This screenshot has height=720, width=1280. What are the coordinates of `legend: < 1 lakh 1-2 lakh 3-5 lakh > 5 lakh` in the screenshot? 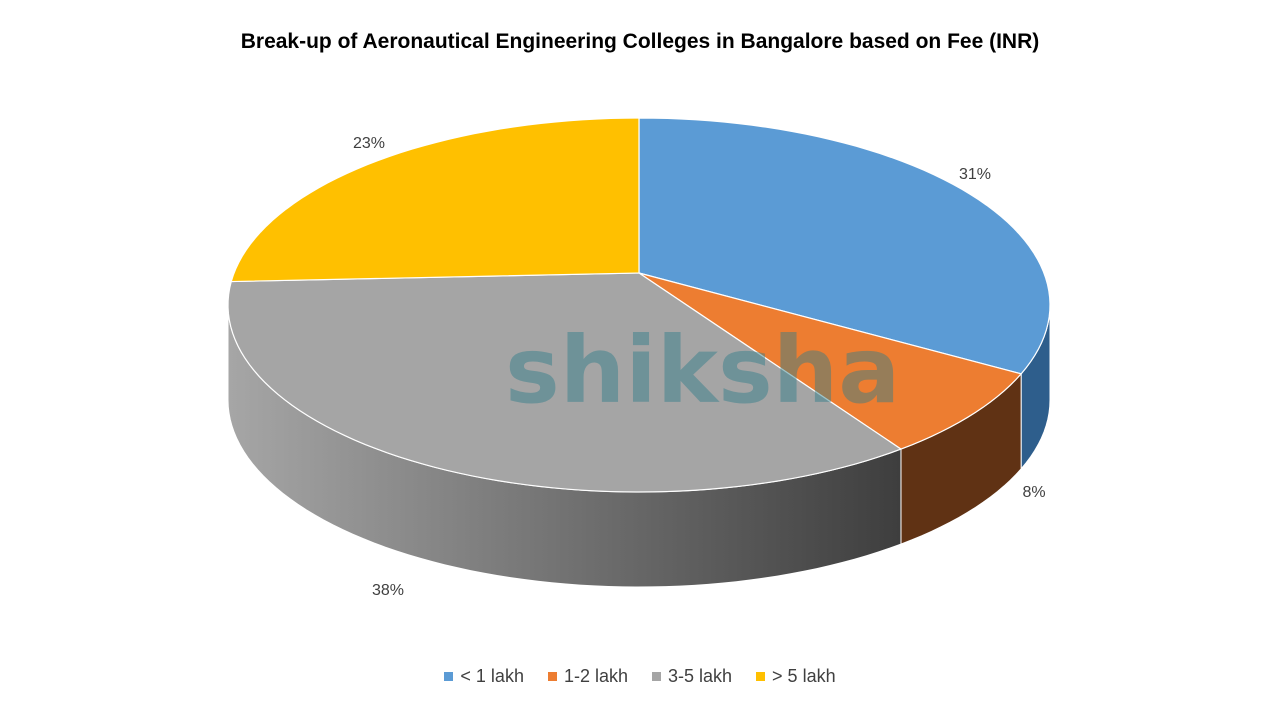 It's located at (640, 676).